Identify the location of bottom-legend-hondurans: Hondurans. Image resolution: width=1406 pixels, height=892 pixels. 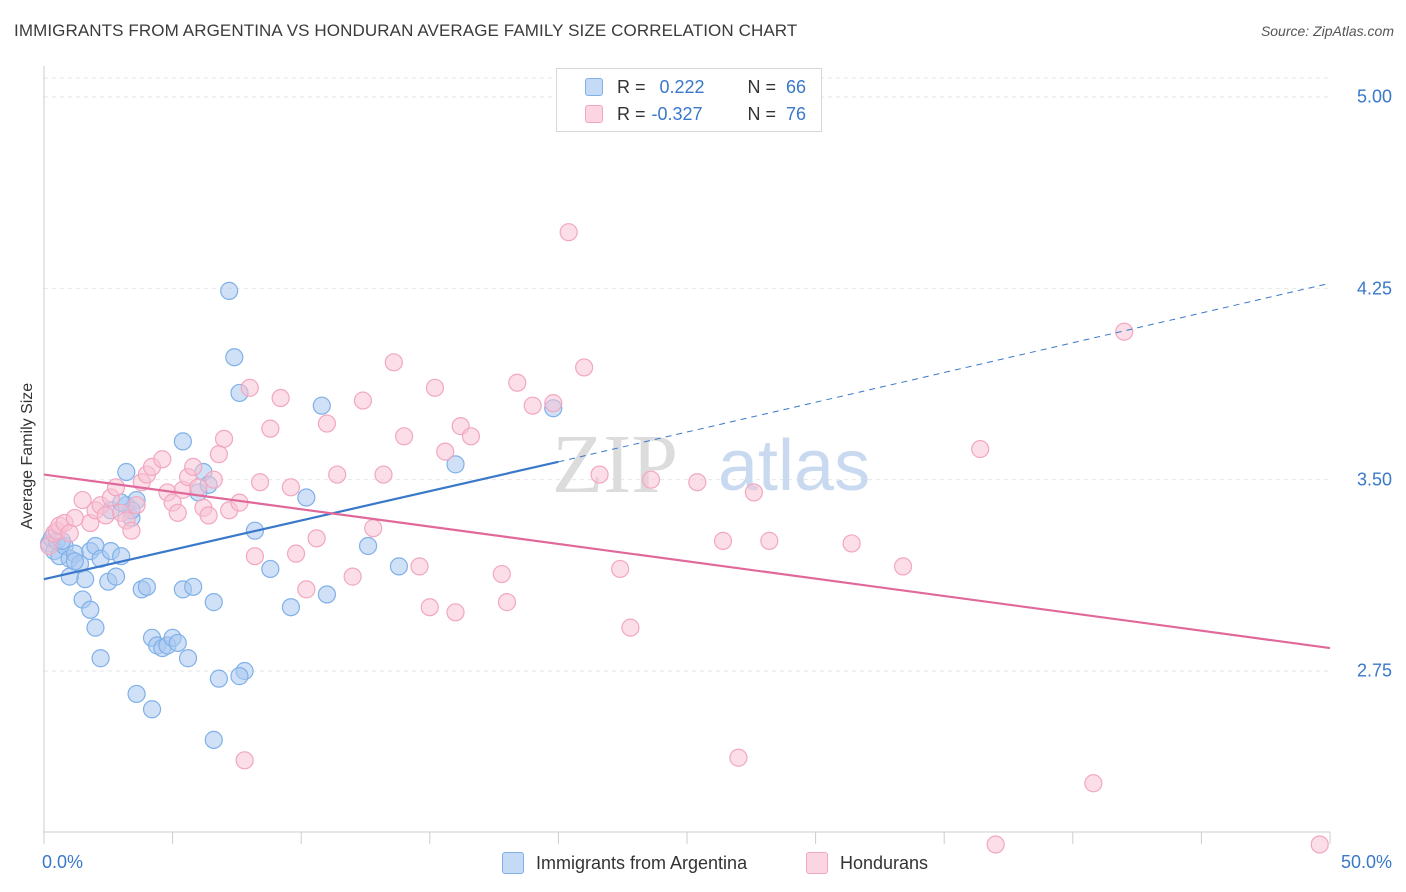
(867, 863).